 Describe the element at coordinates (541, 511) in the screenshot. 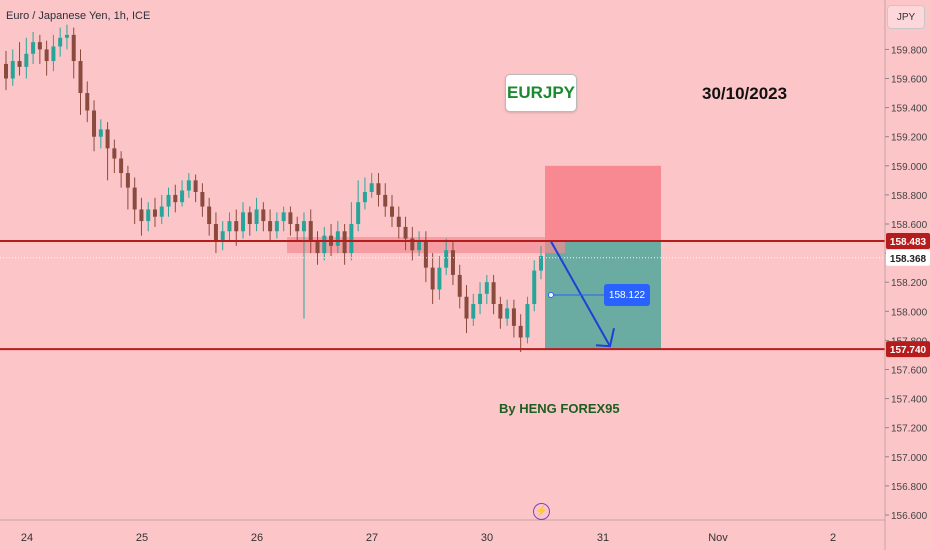

I see `flash-icon: ⚡` at that location.